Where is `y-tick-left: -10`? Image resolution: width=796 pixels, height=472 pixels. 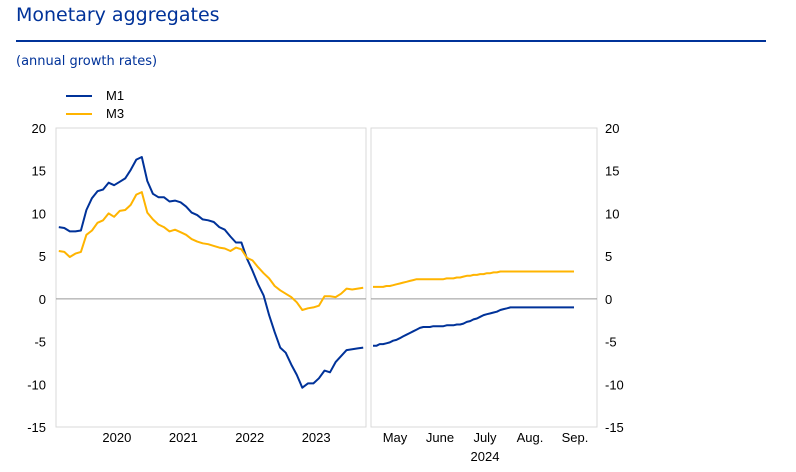 y-tick-left: -10 is located at coordinates (36, 384).